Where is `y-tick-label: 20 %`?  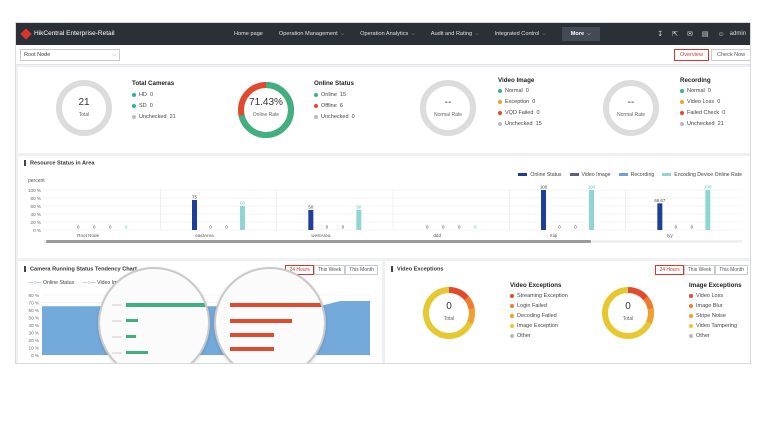 y-tick-label: 20 % is located at coordinates (36, 222).